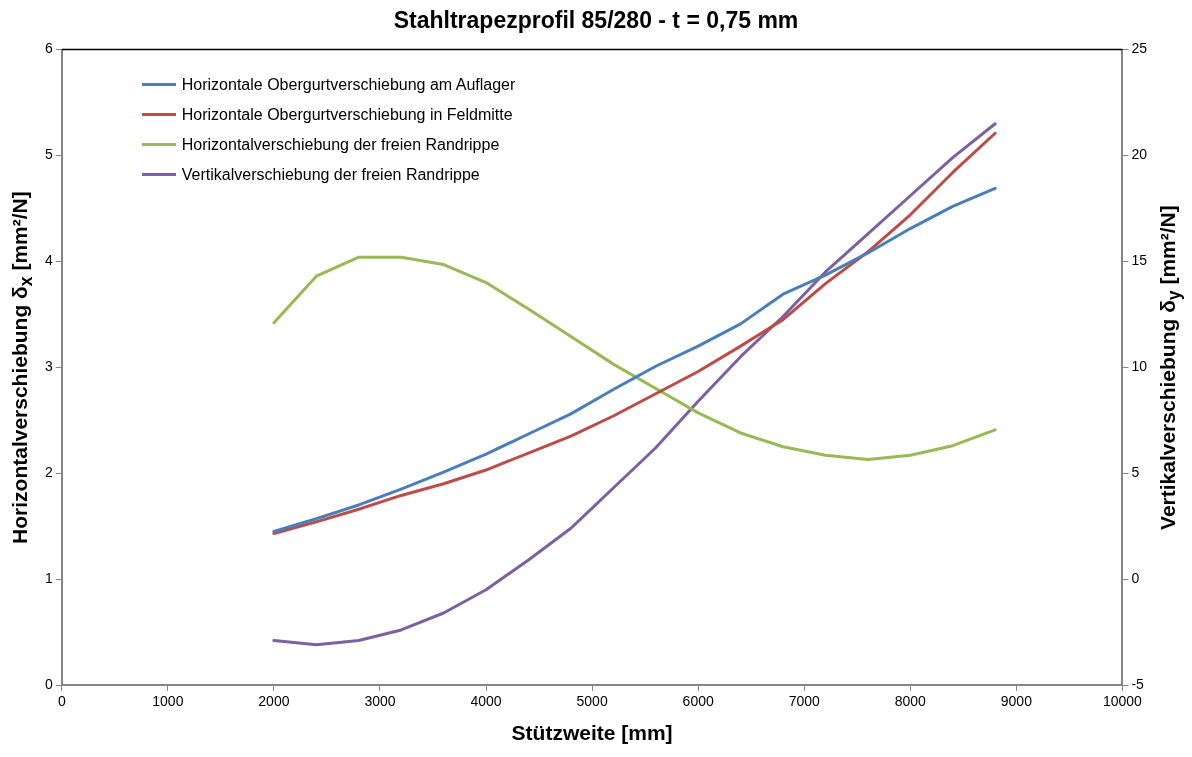 The height and width of the screenshot is (757, 1192). Describe the element at coordinates (1139, 366) in the screenshot. I see `y2-tick-label: 10` at that location.